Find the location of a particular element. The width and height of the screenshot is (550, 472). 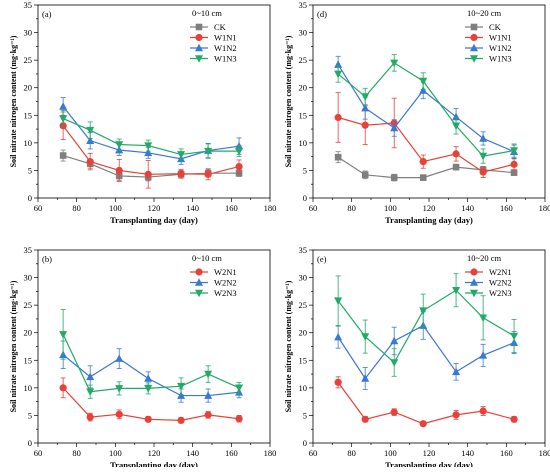

series-w1n3 is located at coordinates (426, 109).